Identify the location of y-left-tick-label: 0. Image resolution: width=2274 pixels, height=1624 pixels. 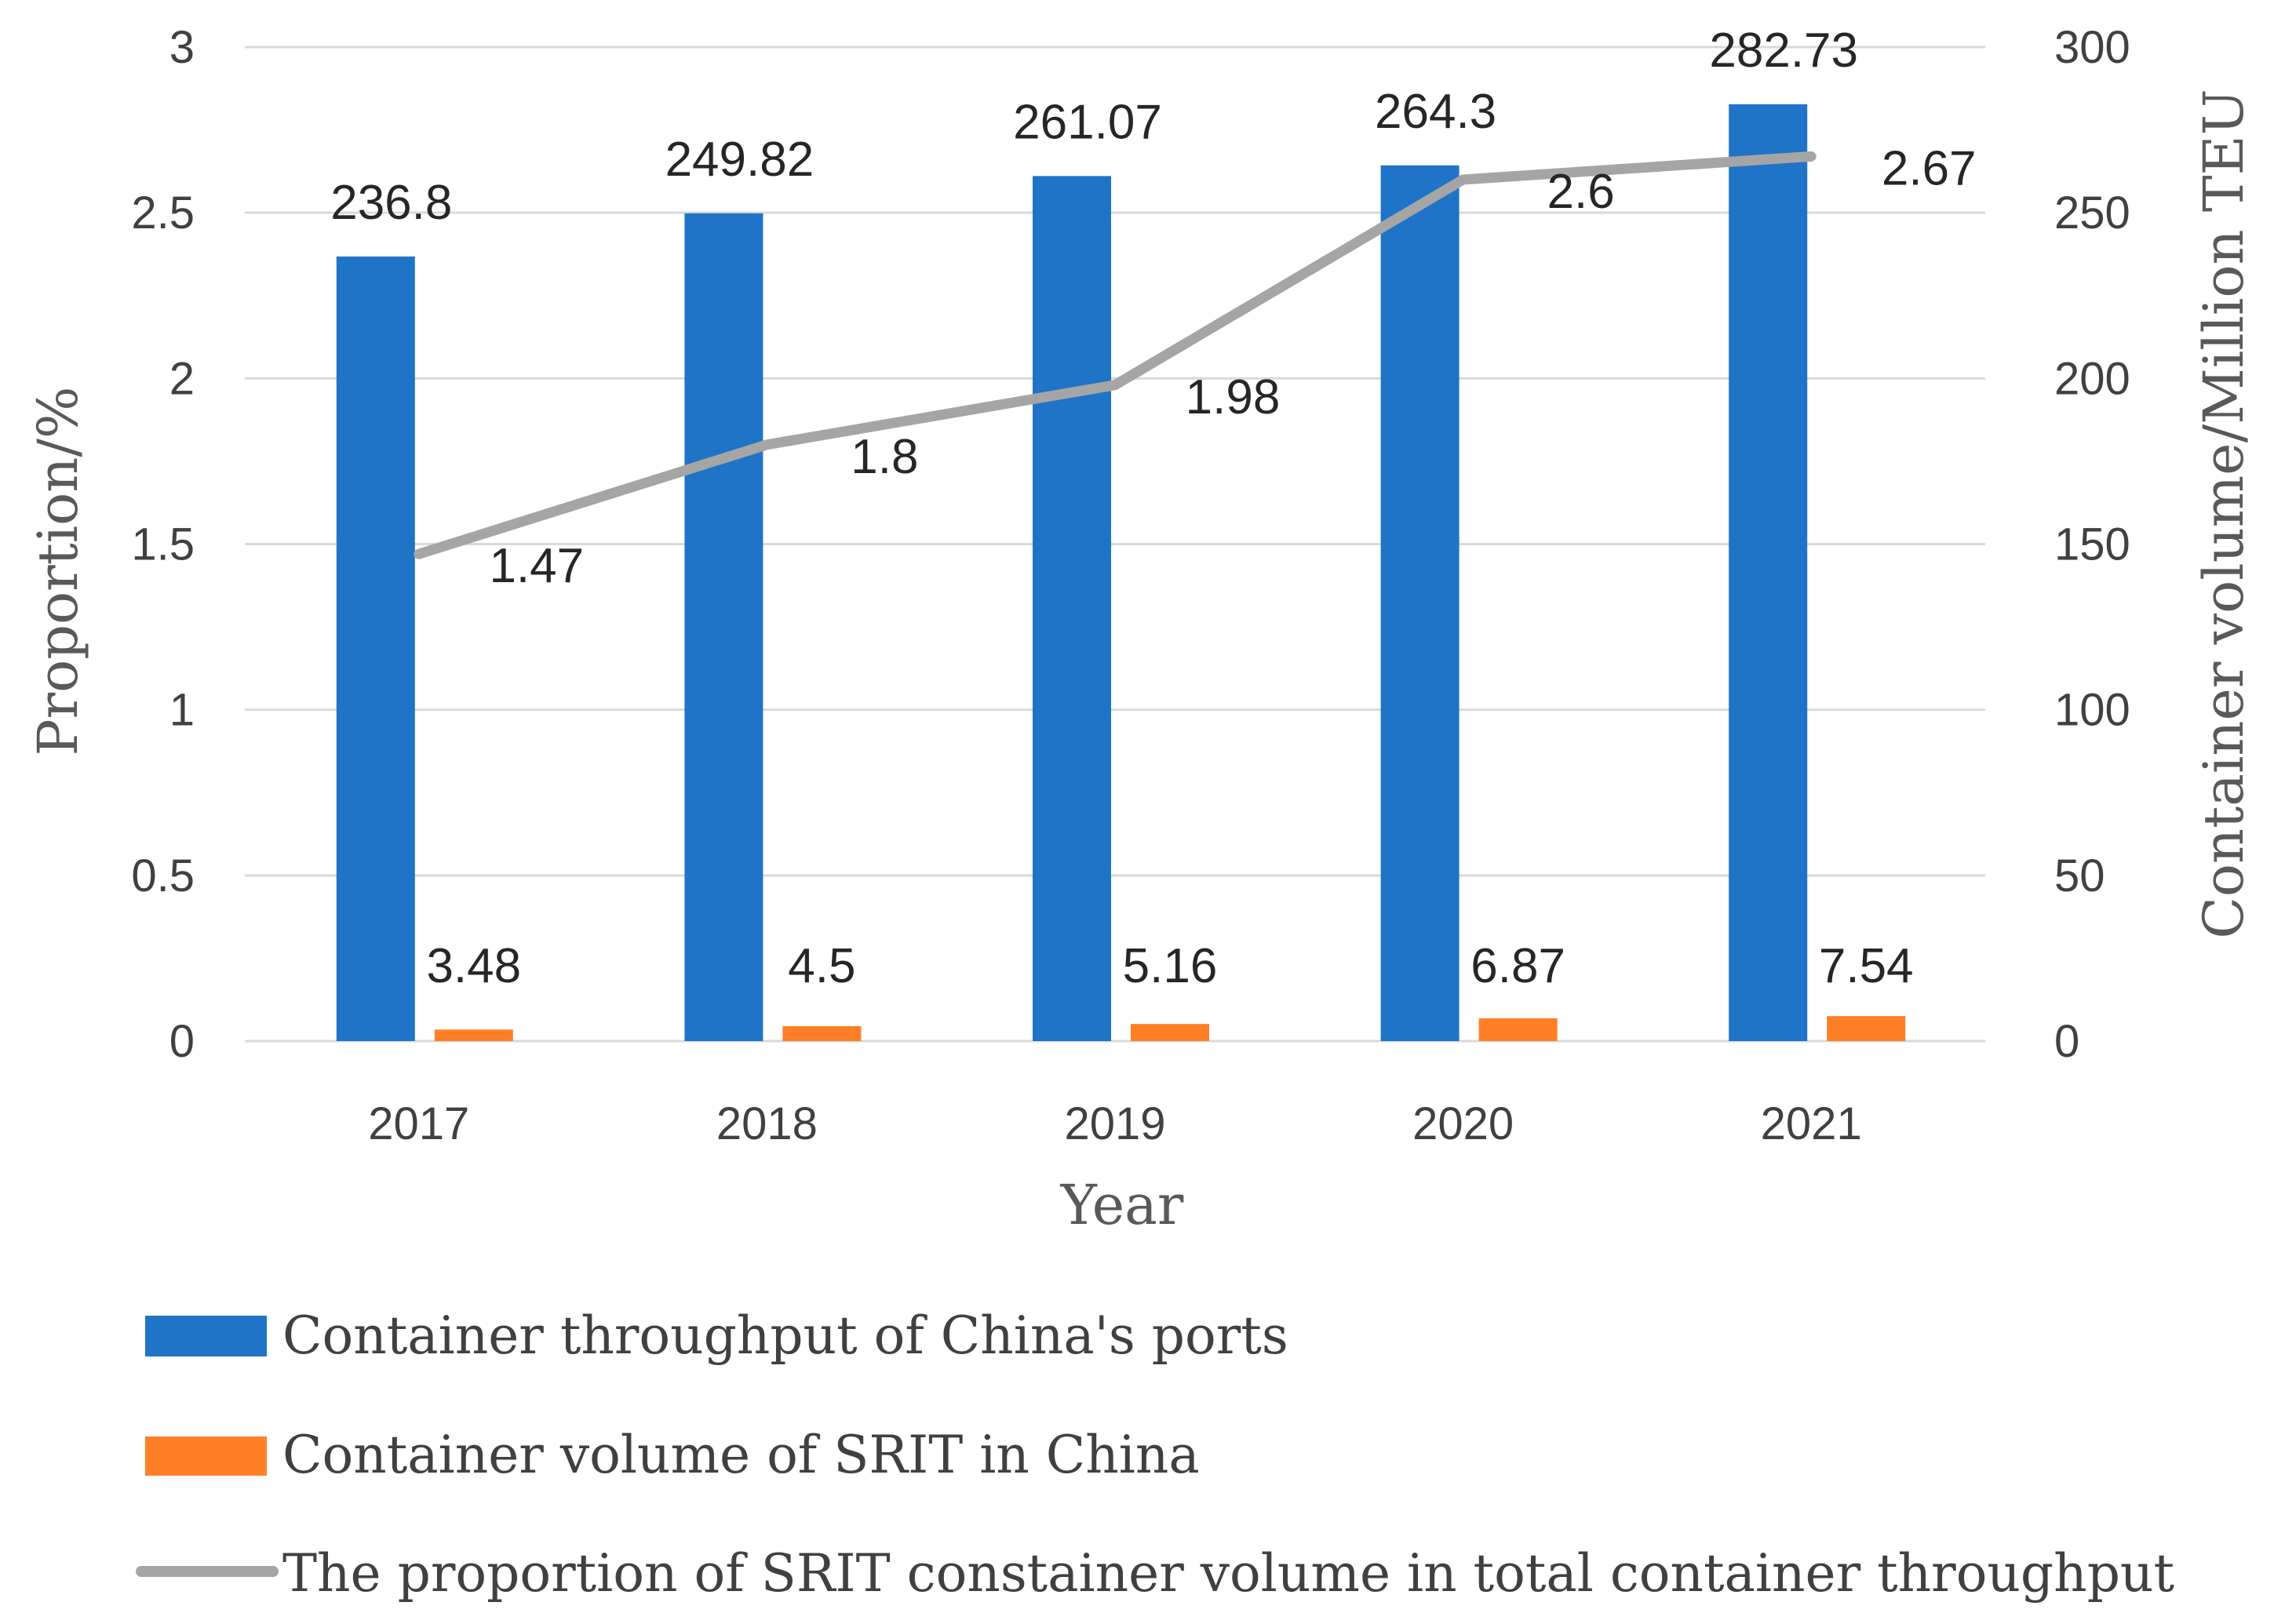
(182, 1041).